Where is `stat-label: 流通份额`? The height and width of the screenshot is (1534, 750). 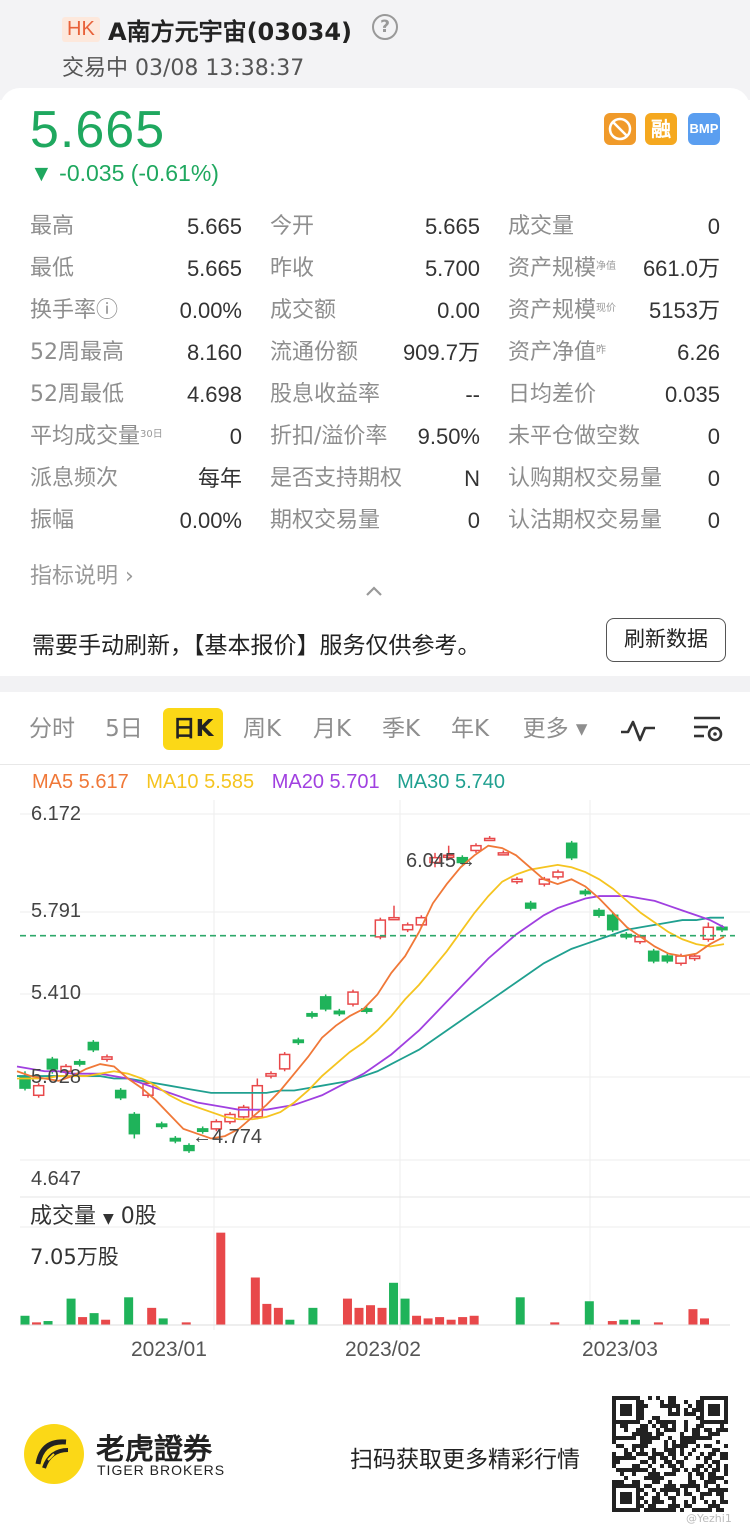 stat-label: 流通份额 is located at coordinates (314, 352).